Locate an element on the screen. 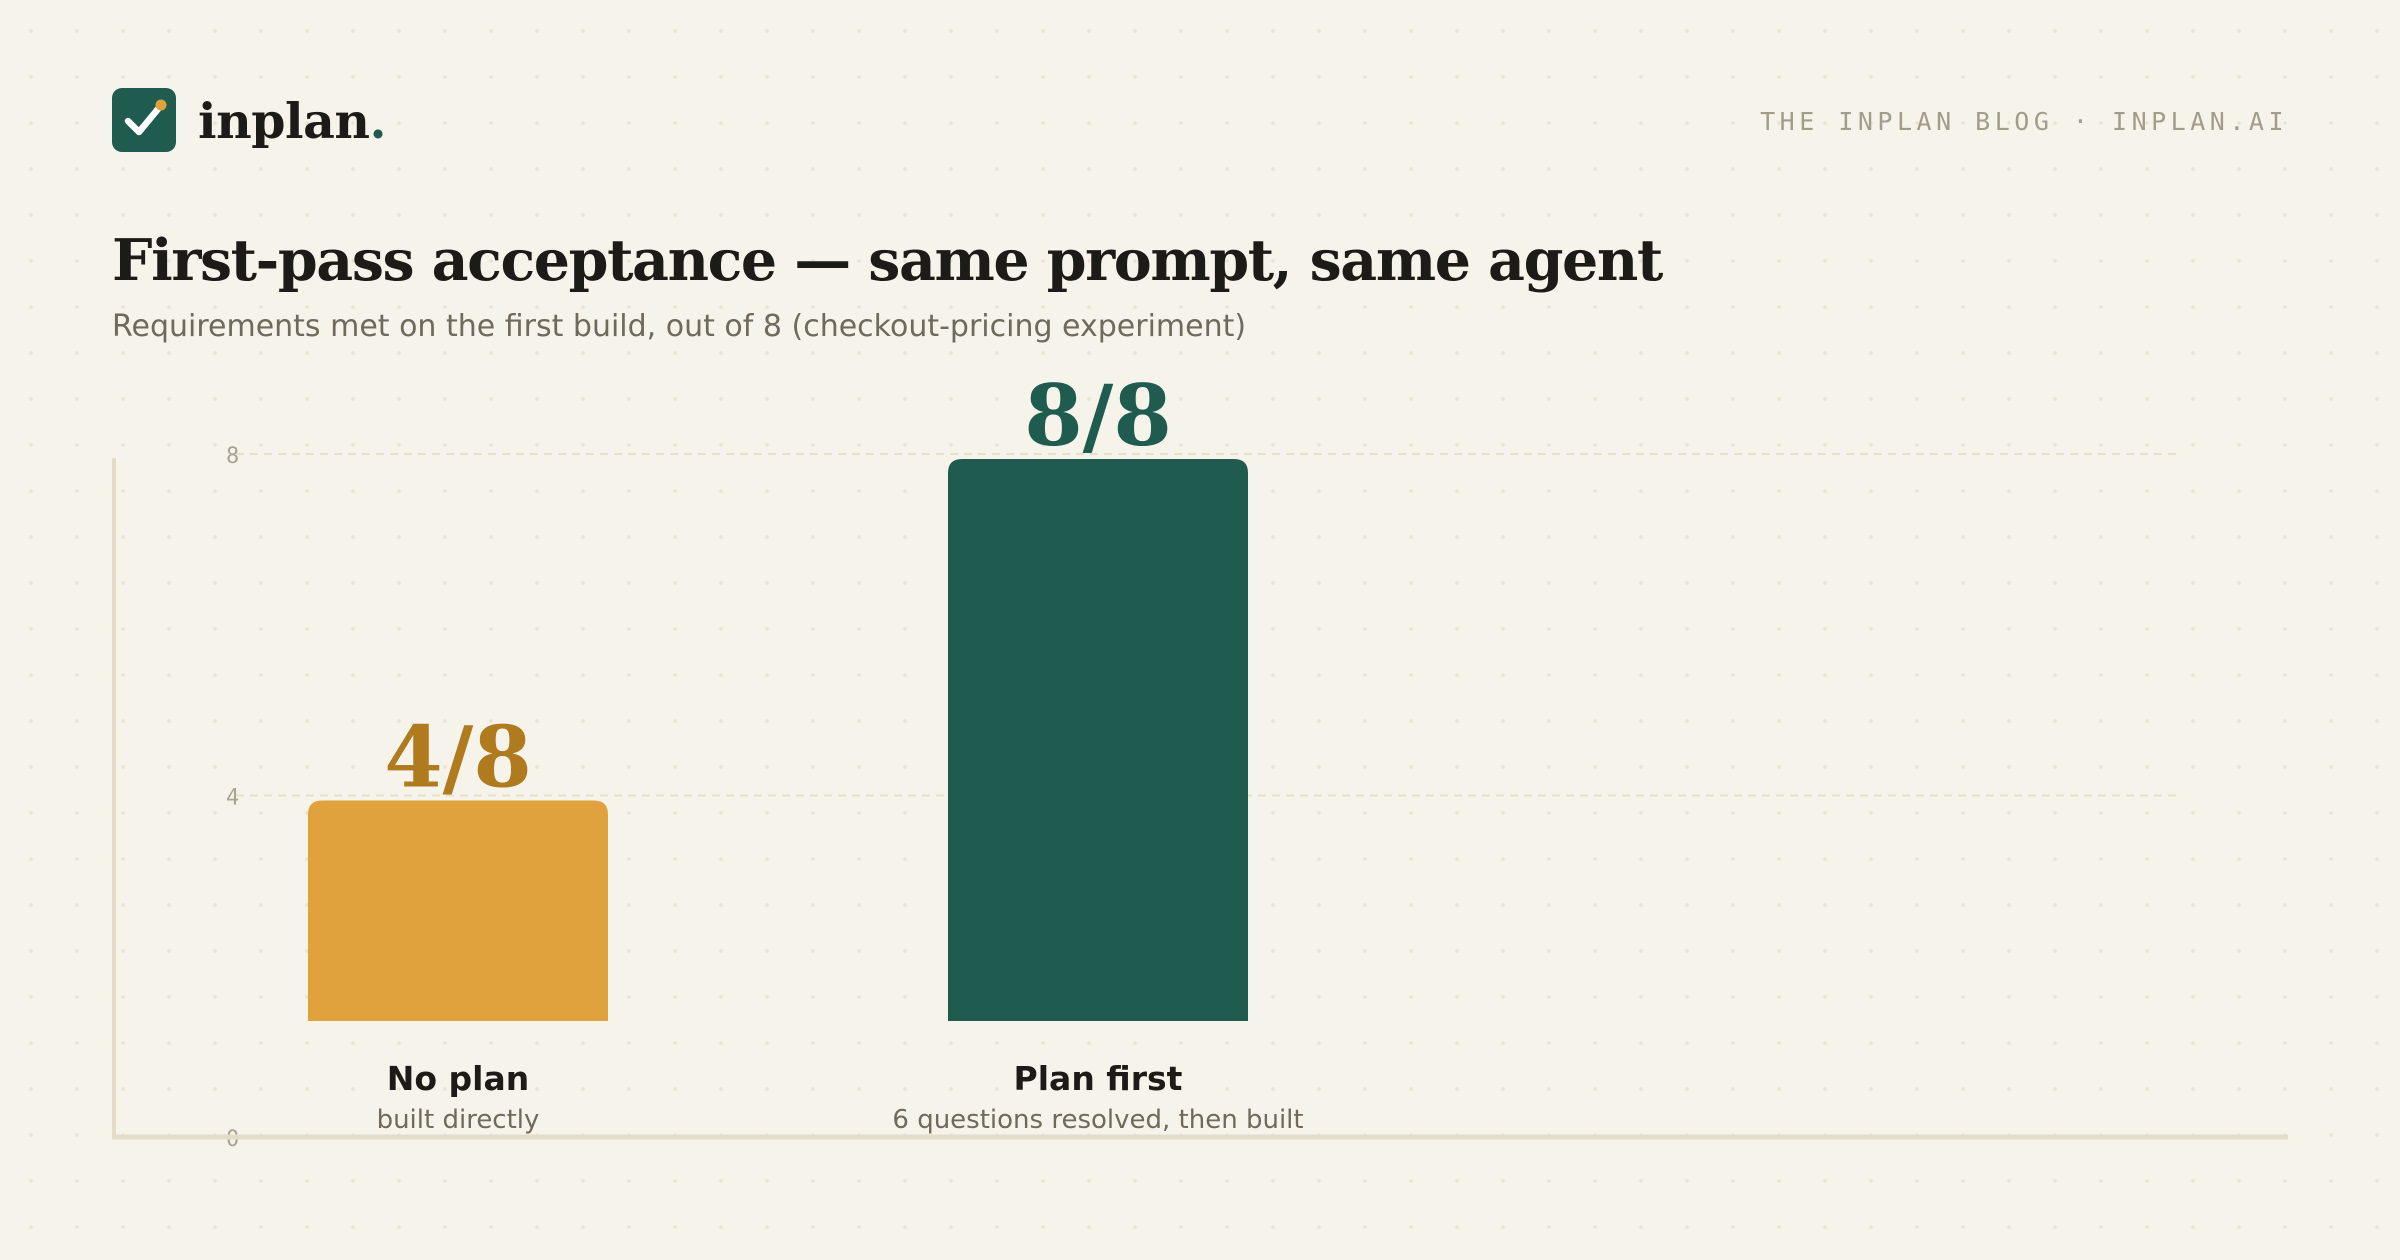 This screenshot has width=2400, height=1260. brand-name: inplan. is located at coordinates (292, 121).